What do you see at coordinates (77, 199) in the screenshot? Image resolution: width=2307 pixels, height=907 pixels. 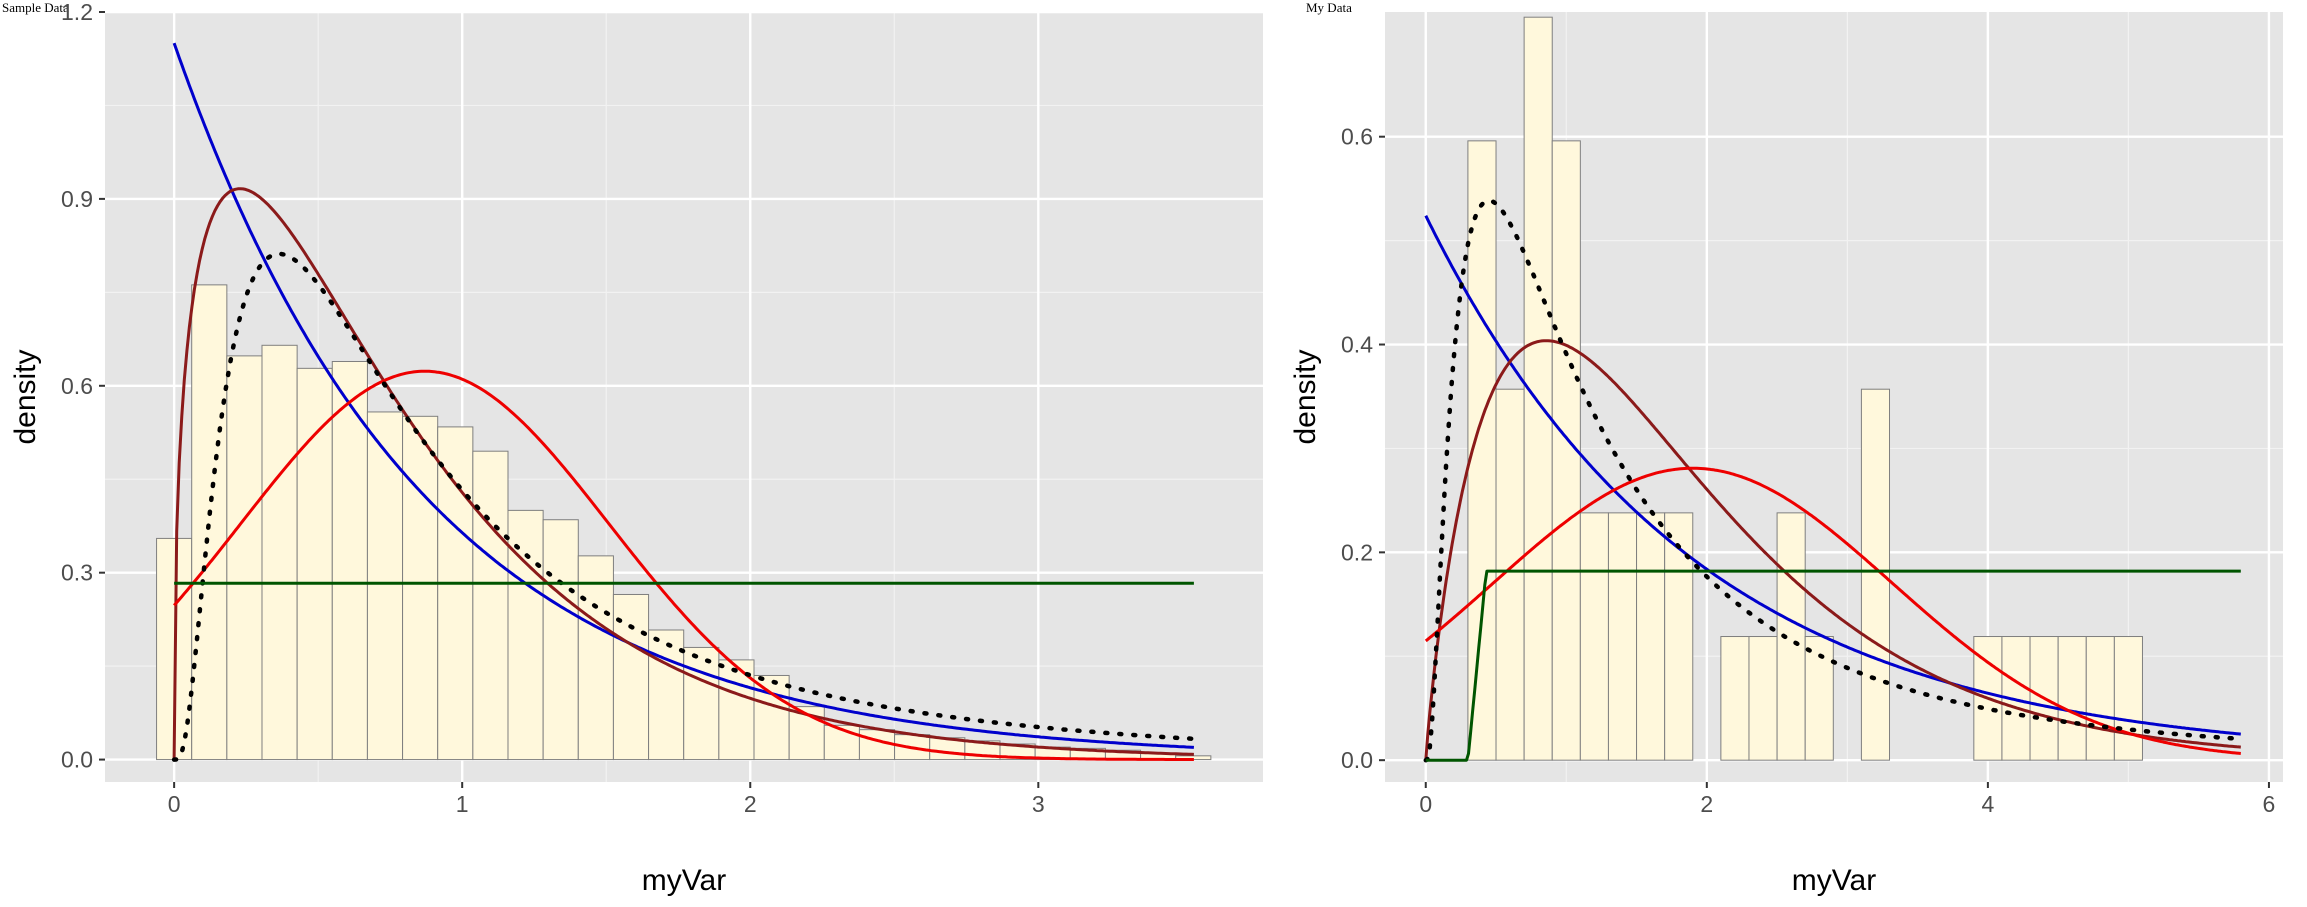 I see `y-tick-label: 0.9` at bounding box center [77, 199].